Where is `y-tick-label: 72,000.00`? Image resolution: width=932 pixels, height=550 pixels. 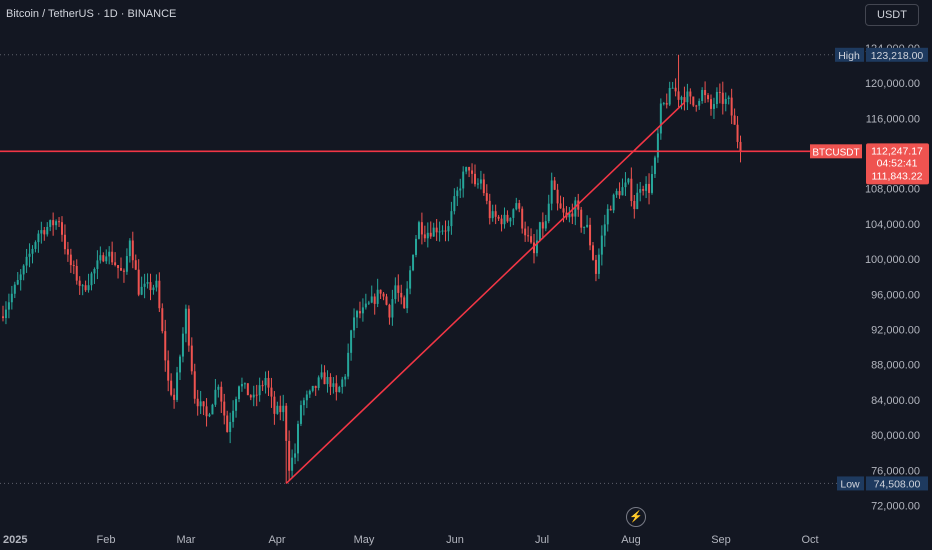 y-tick-label: 72,000.00 is located at coordinates (895, 507).